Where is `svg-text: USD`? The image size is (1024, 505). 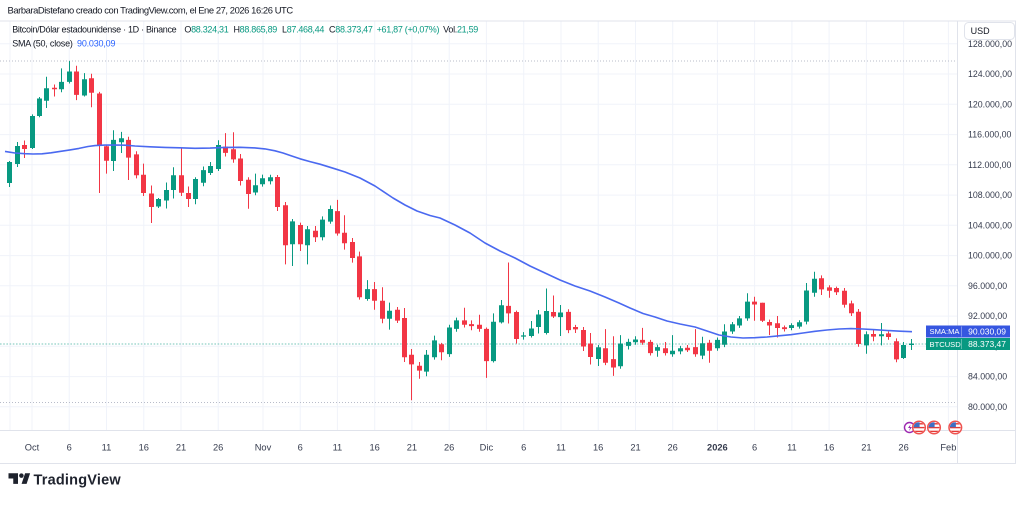 svg-text: USD is located at coordinates (981, 31).